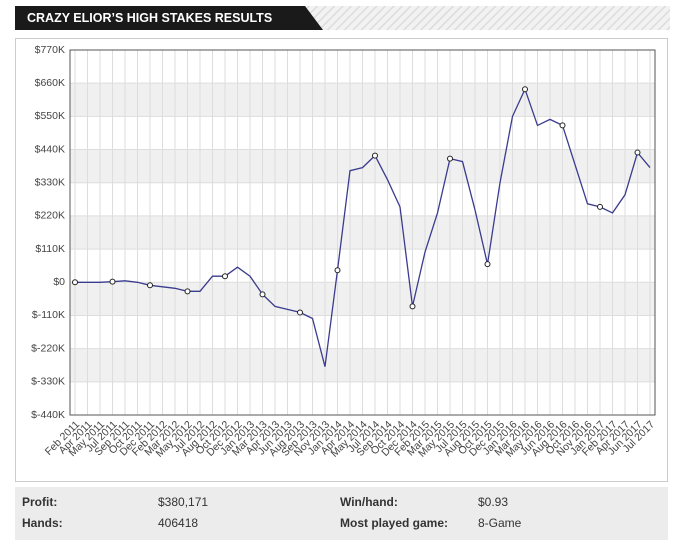 Image resolution: width=680 pixels, height=555 pixels. Describe the element at coordinates (59, 282) in the screenshot. I see `y-tick-label: $0` at that location.